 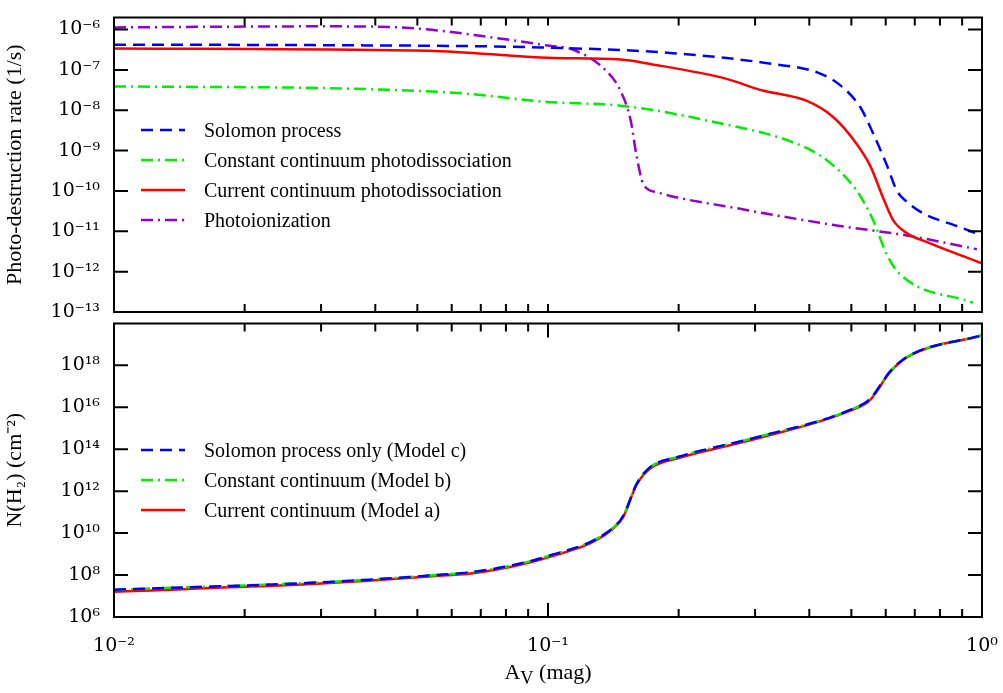 I want to click on x-tick-label: 10⁻¹, so click(x=548, y=644).